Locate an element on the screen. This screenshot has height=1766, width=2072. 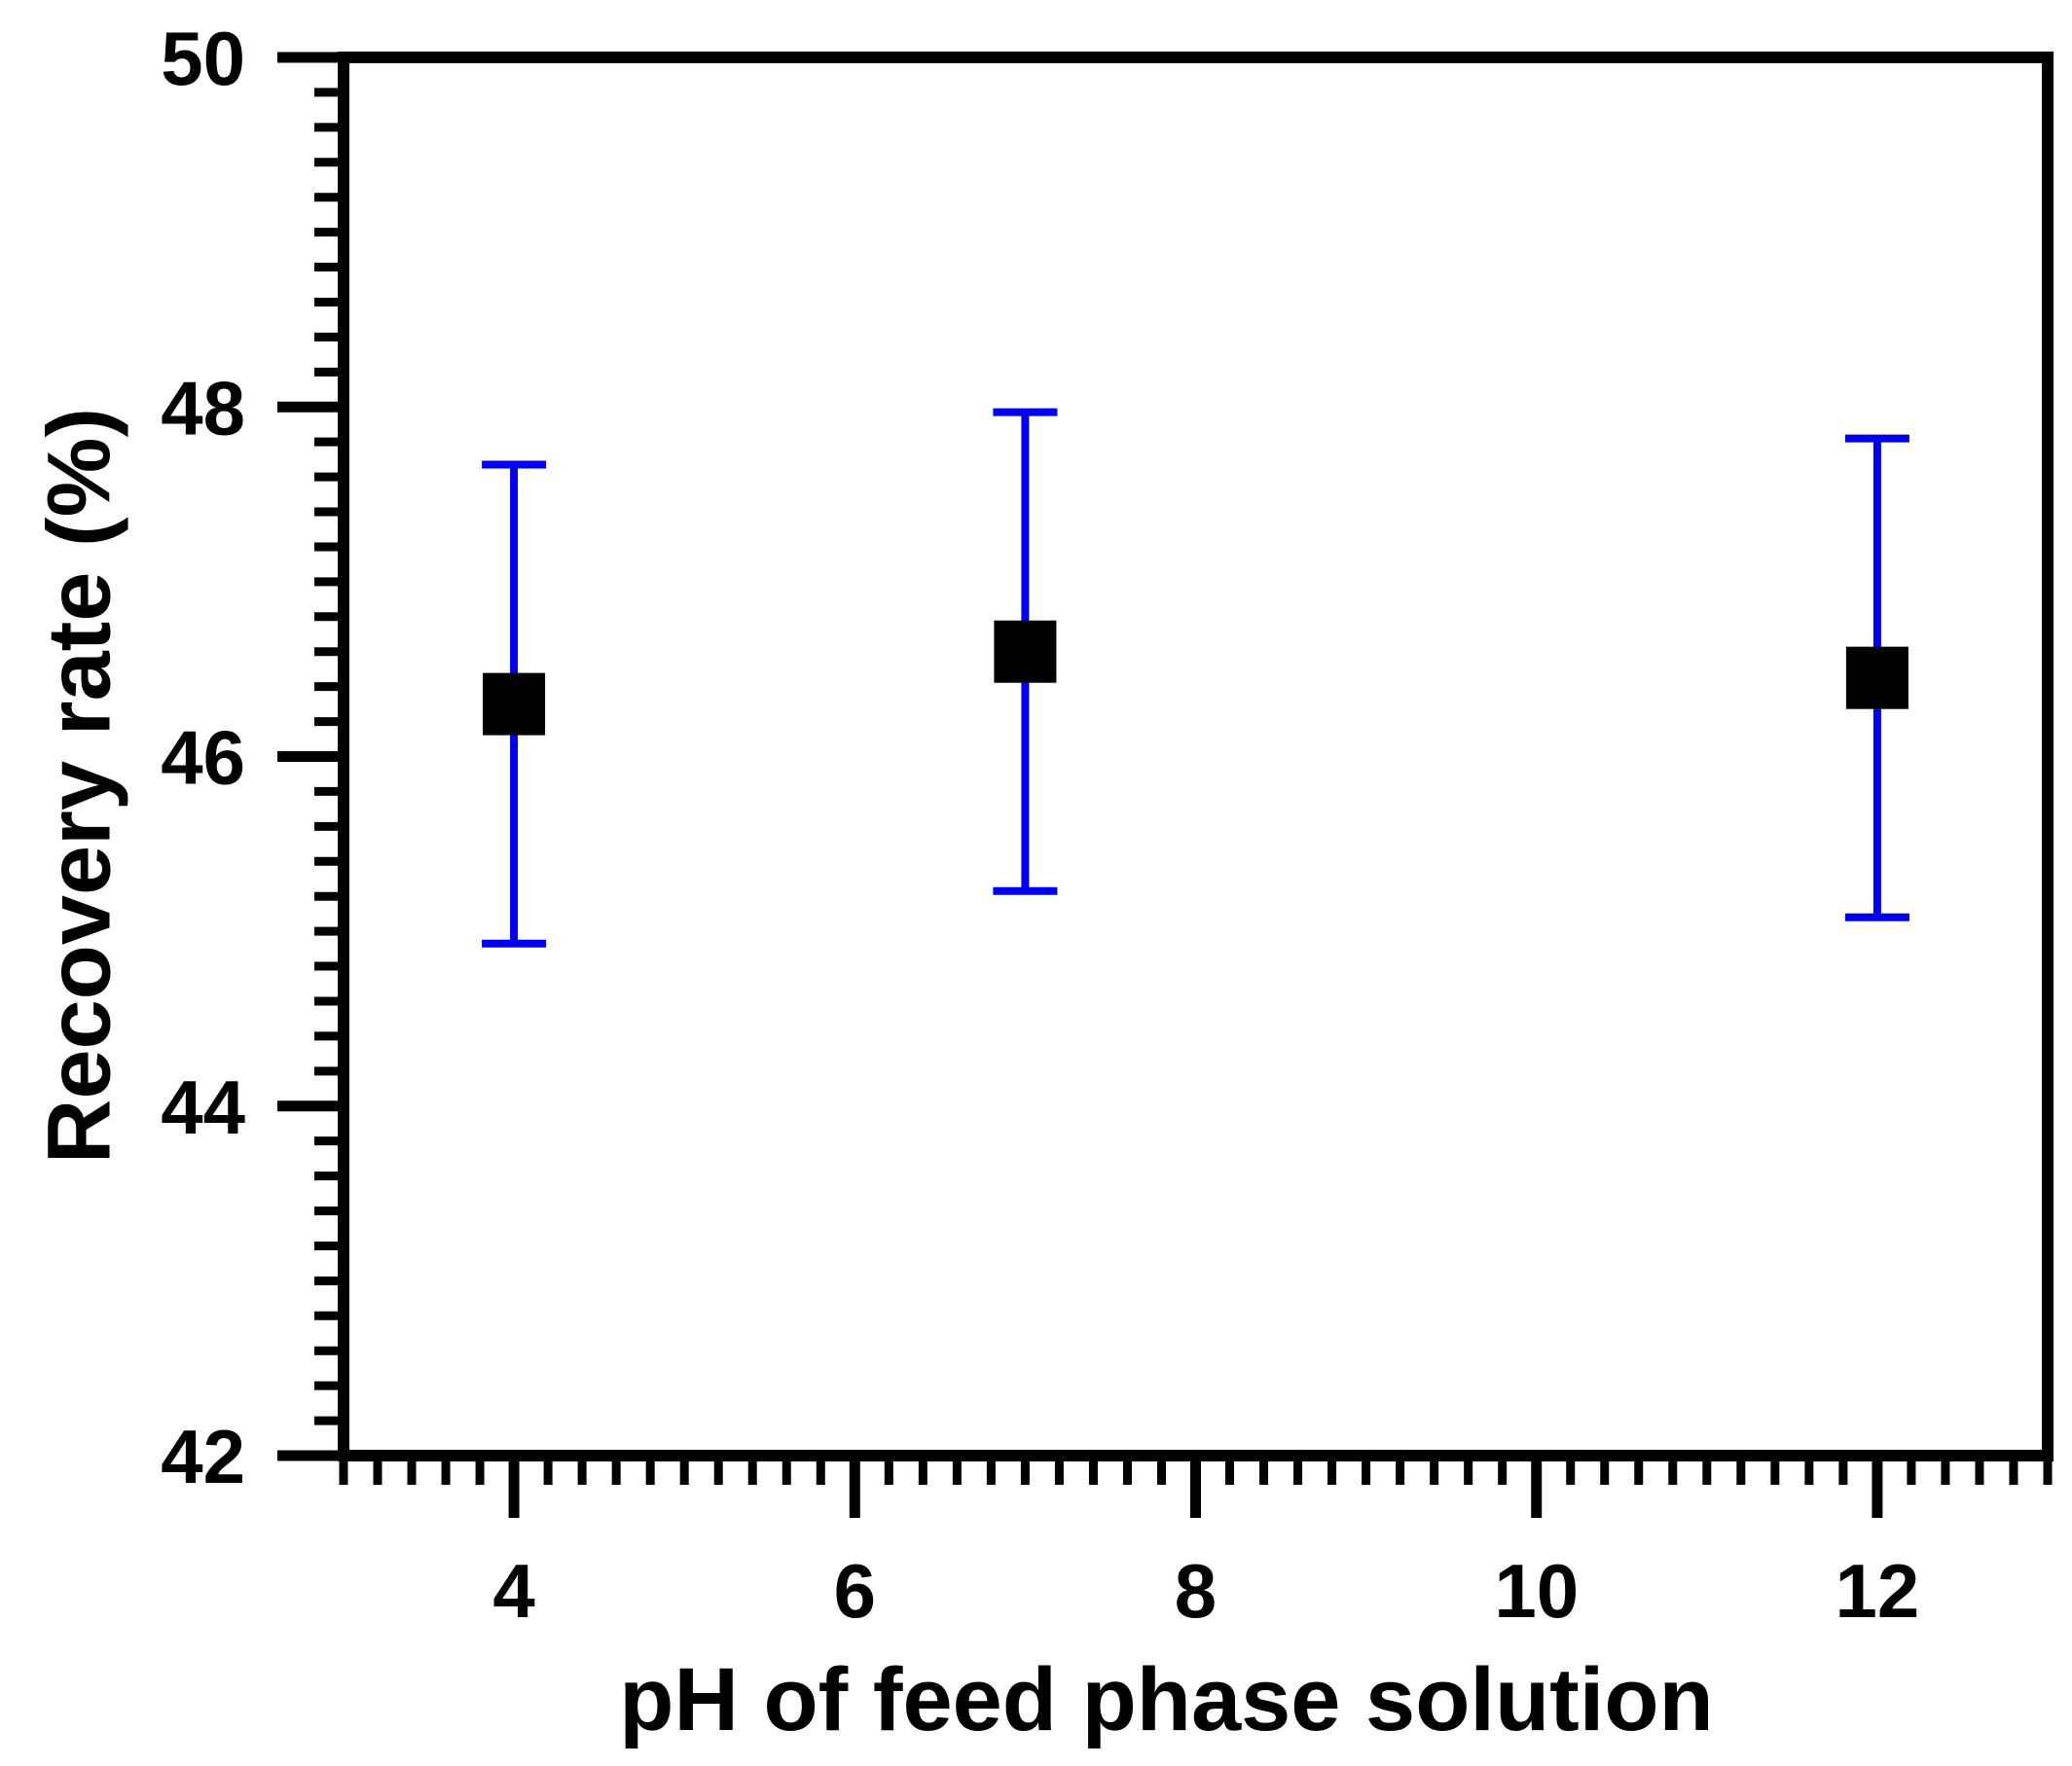
x-axis-title: pH of feed phase solution is located at coordinates (1166, 1700).